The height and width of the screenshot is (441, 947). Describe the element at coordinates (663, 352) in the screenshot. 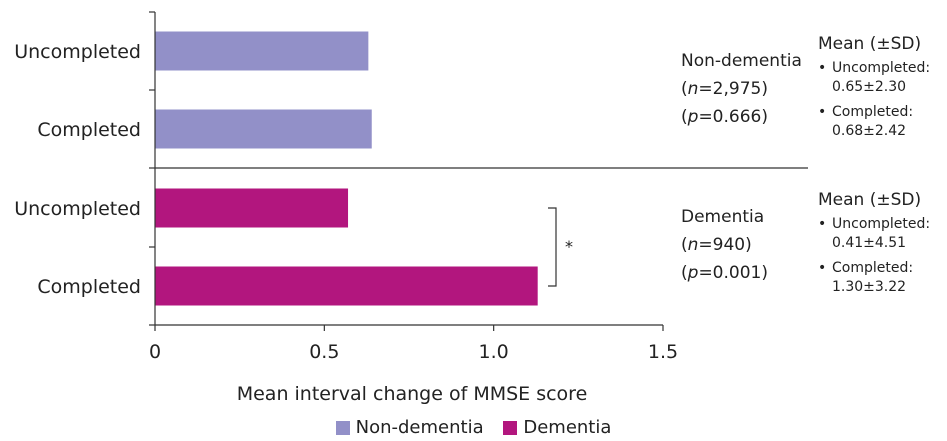

I see `x-tick-label: 1.5` at that location.